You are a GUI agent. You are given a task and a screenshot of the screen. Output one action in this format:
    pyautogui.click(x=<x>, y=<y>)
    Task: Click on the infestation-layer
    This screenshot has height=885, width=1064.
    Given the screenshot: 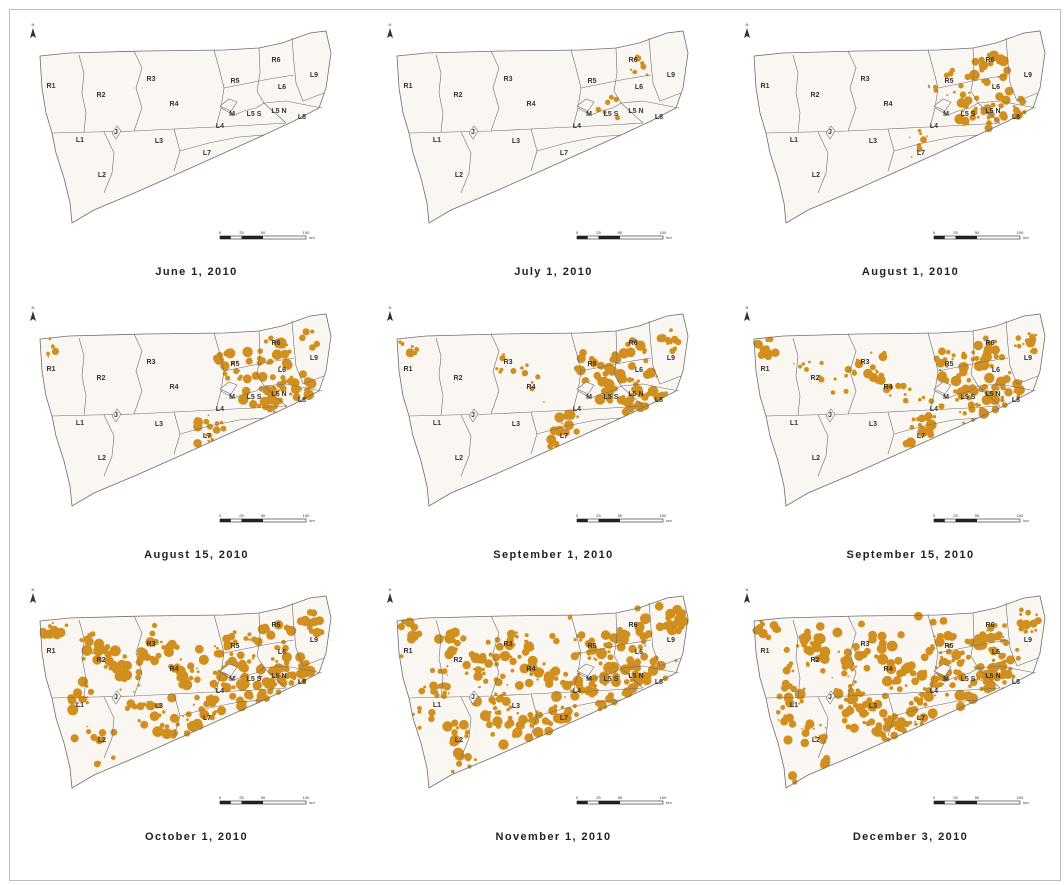 What is the action you would take?
    pyautogui.click(x=895, y=390)
    